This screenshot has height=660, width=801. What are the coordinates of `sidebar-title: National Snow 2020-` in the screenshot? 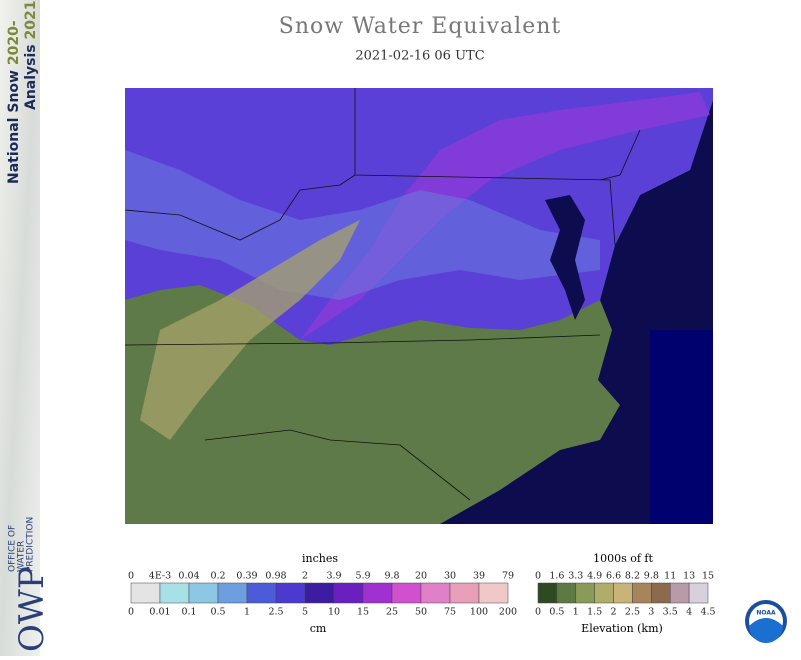 It's located at (14, 102).